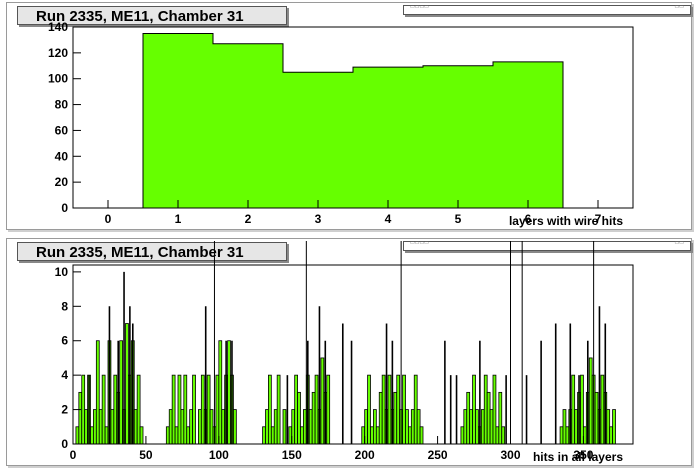 The width and height of the screenshot is (696, 472). Describe the element at coordinates (318, 219) in the screenshot. I see `x-tick-label: 3` at that location.